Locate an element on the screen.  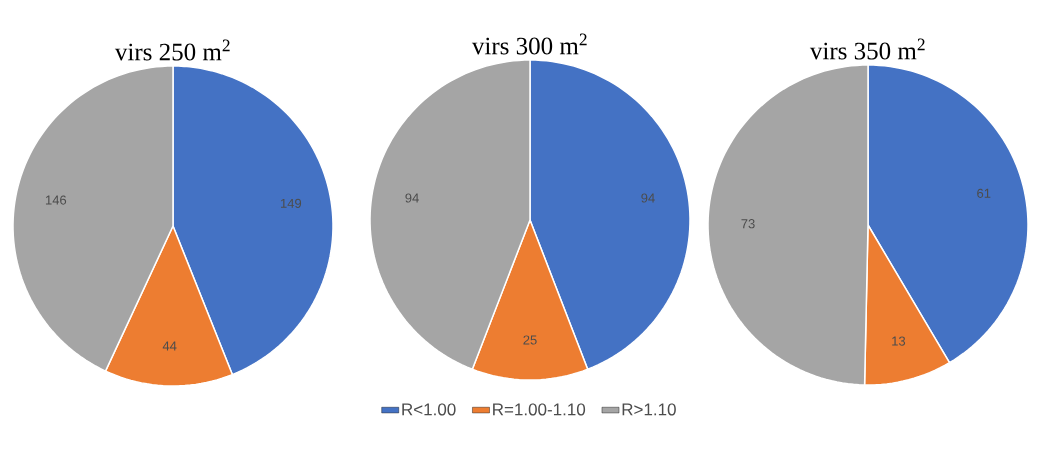
data-label: 25 is located at coordinates (530, 340).